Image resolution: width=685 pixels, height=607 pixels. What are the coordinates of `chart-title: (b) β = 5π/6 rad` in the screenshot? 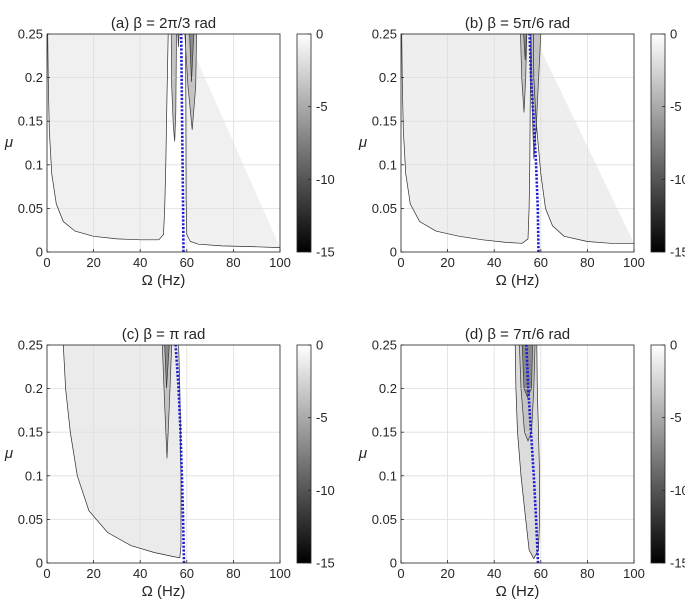 It's located at (517, 23).